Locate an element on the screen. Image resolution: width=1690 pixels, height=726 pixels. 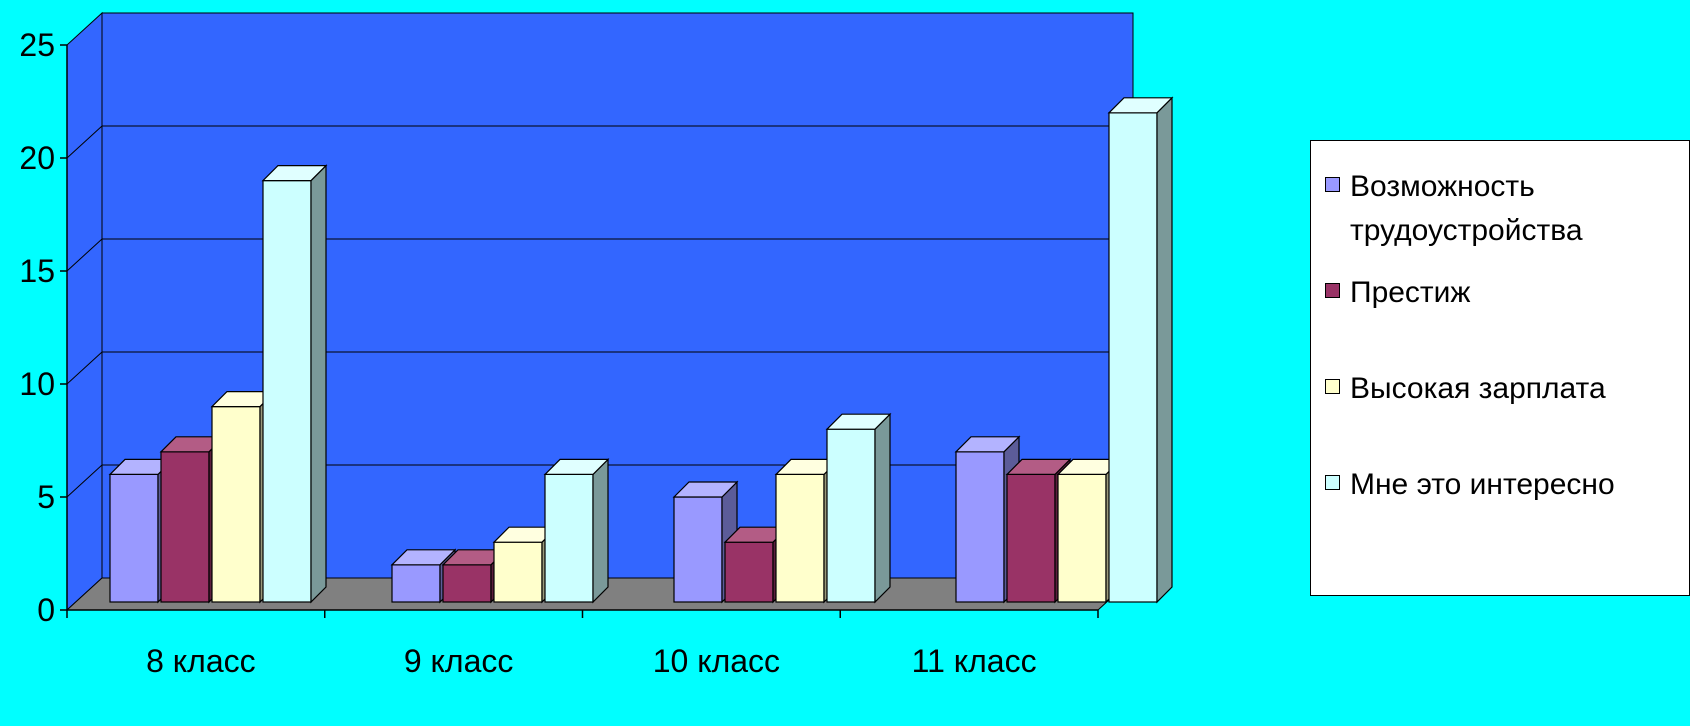
x-tick-labels: 8 класс 9 класс 10 класс 11 класс is located at coordinates (591, 661).